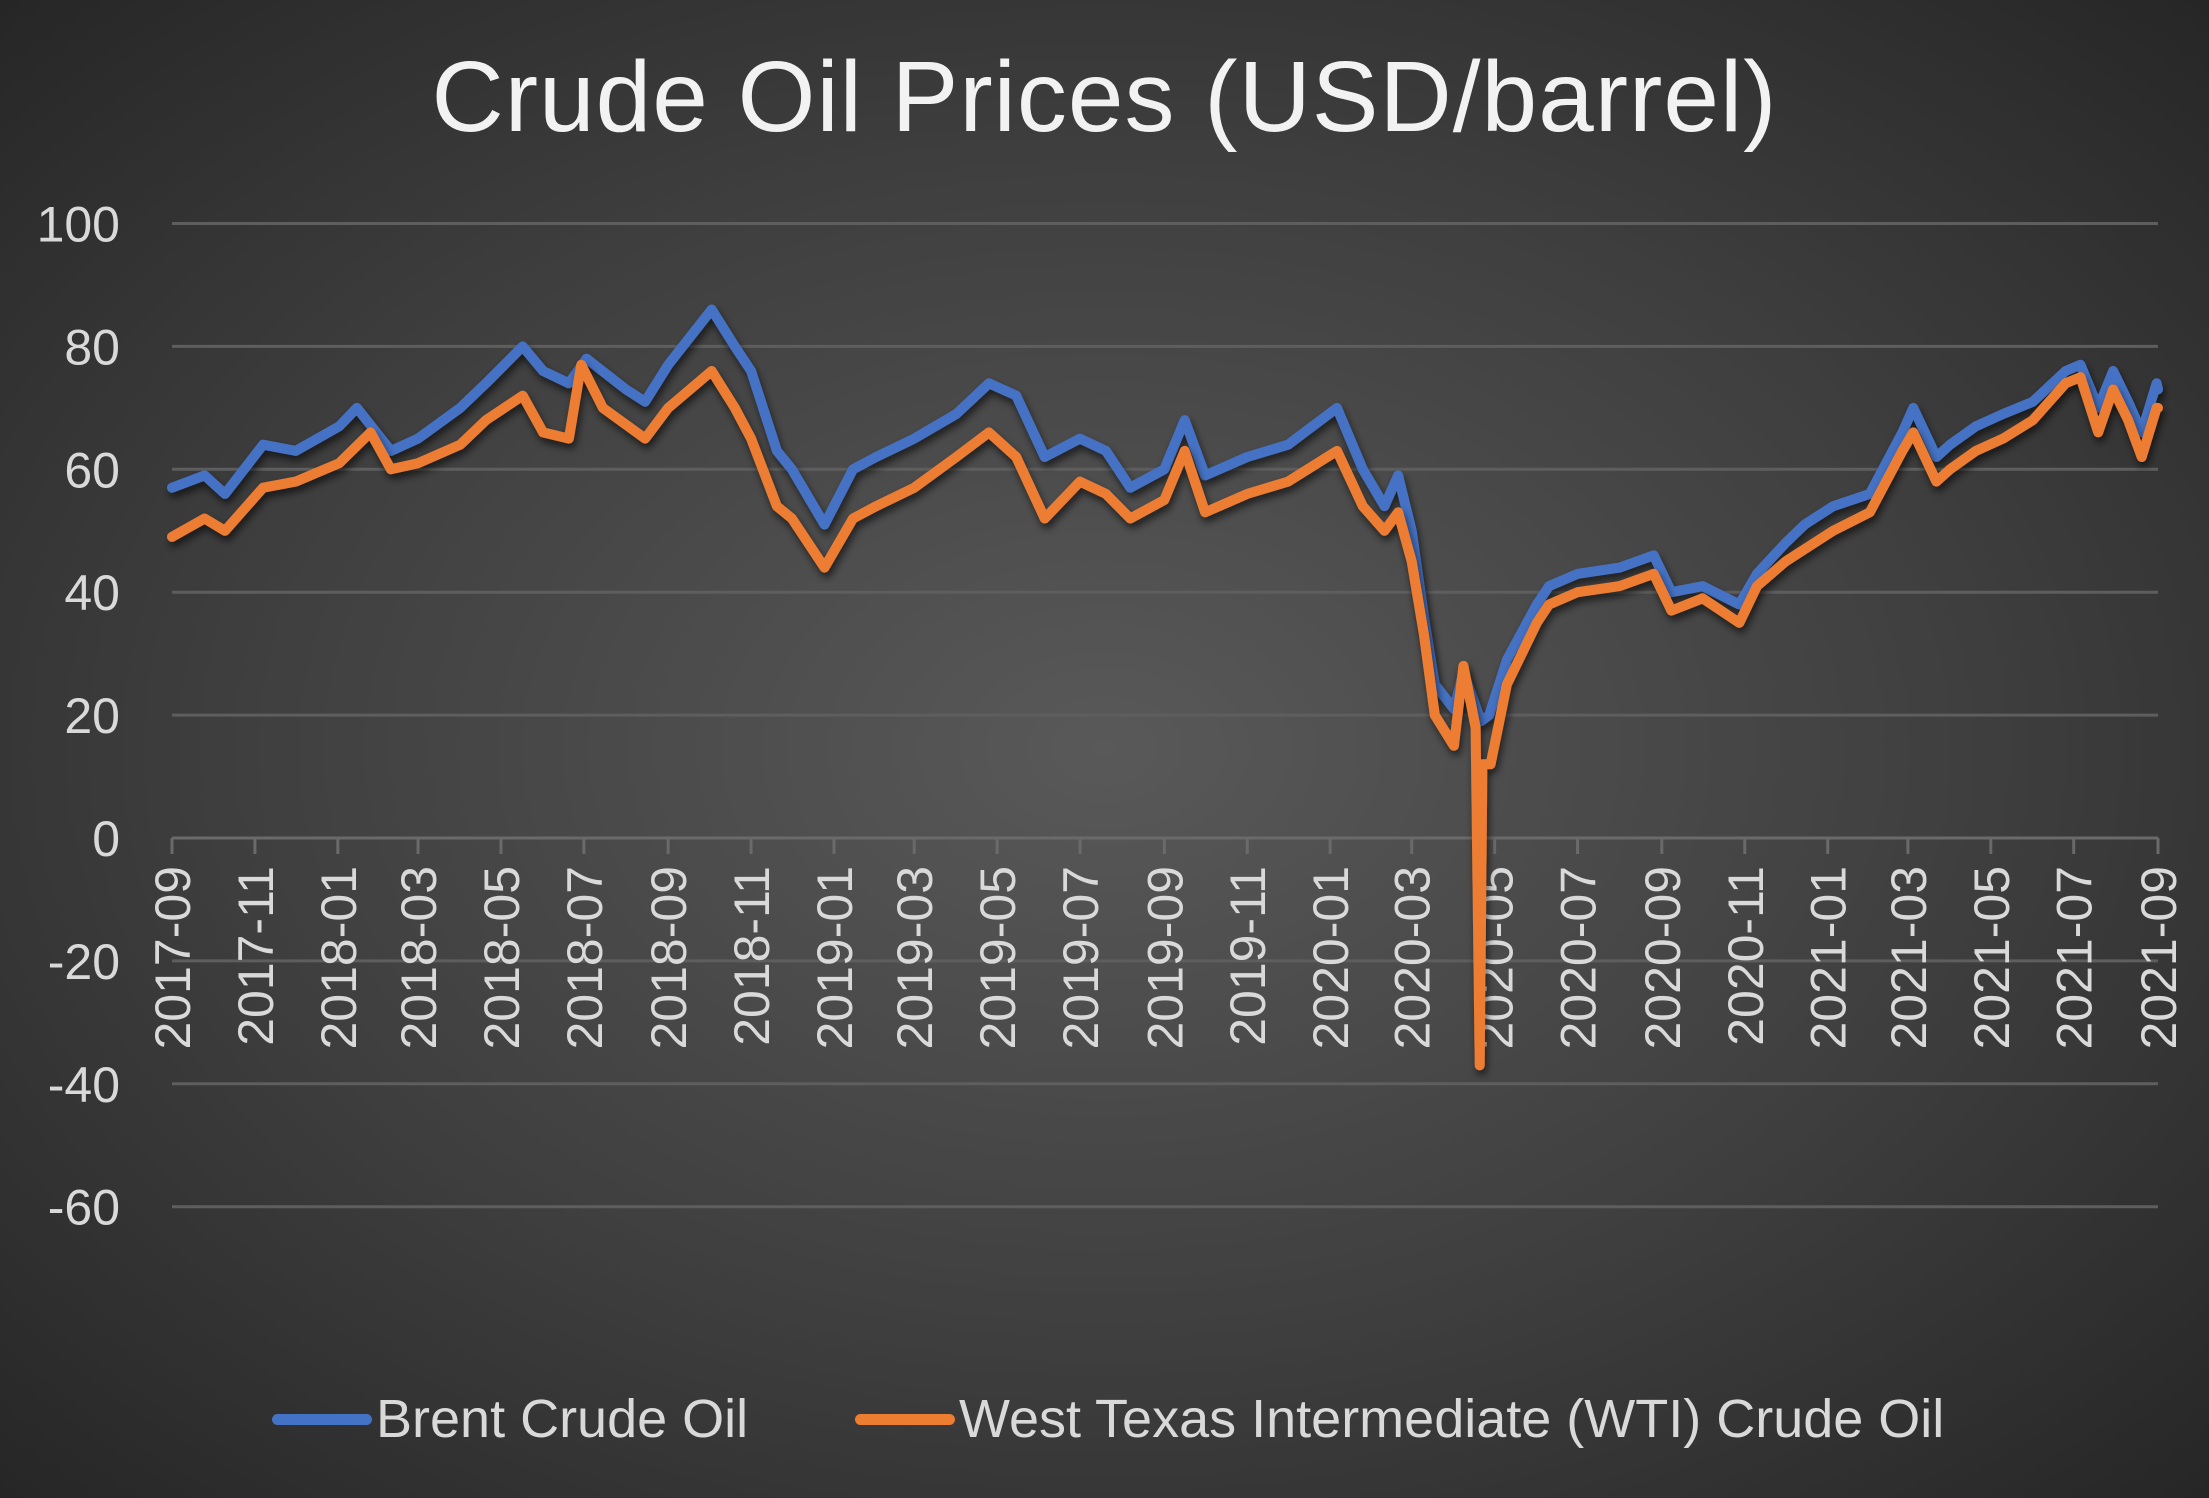 This screenshot has width=2209, height=1498. Describe the element at coordinates (1413, 958) in the screenshot. I see `x-tick-label: 2020-03` at that location.